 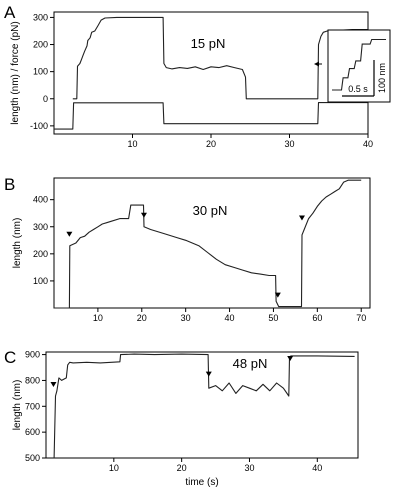 I want to click on inset-scale-label-y: 100 nm, so click(x=382, y=78).